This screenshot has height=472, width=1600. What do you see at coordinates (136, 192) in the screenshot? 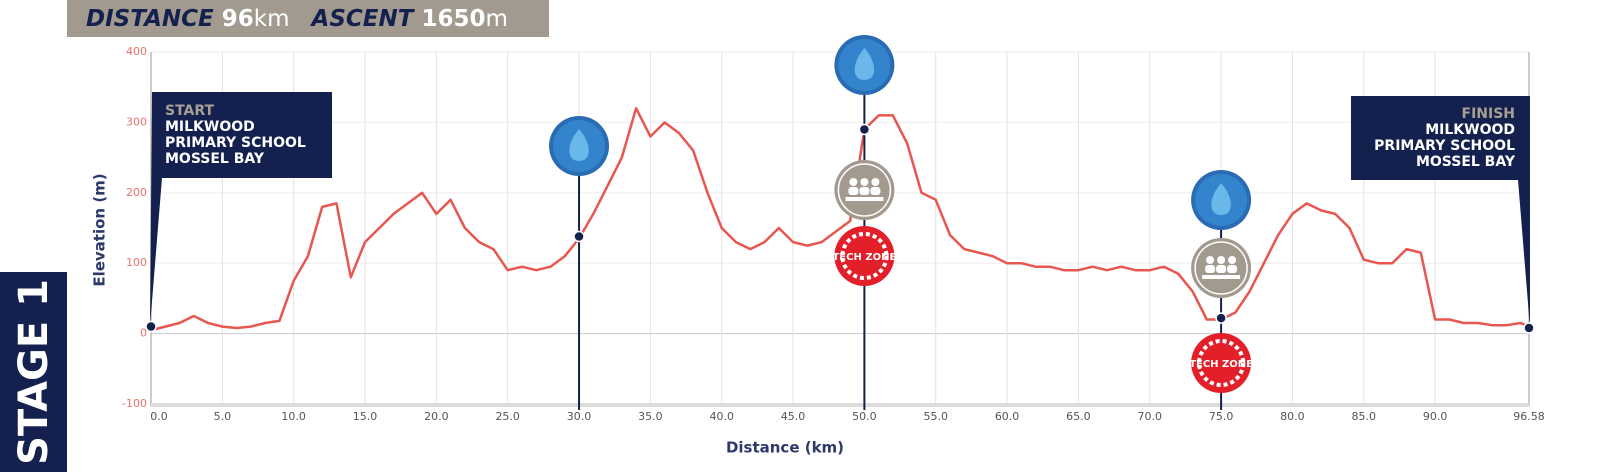
I see `y-tick-label: 200` at bounding box center [136, 192].